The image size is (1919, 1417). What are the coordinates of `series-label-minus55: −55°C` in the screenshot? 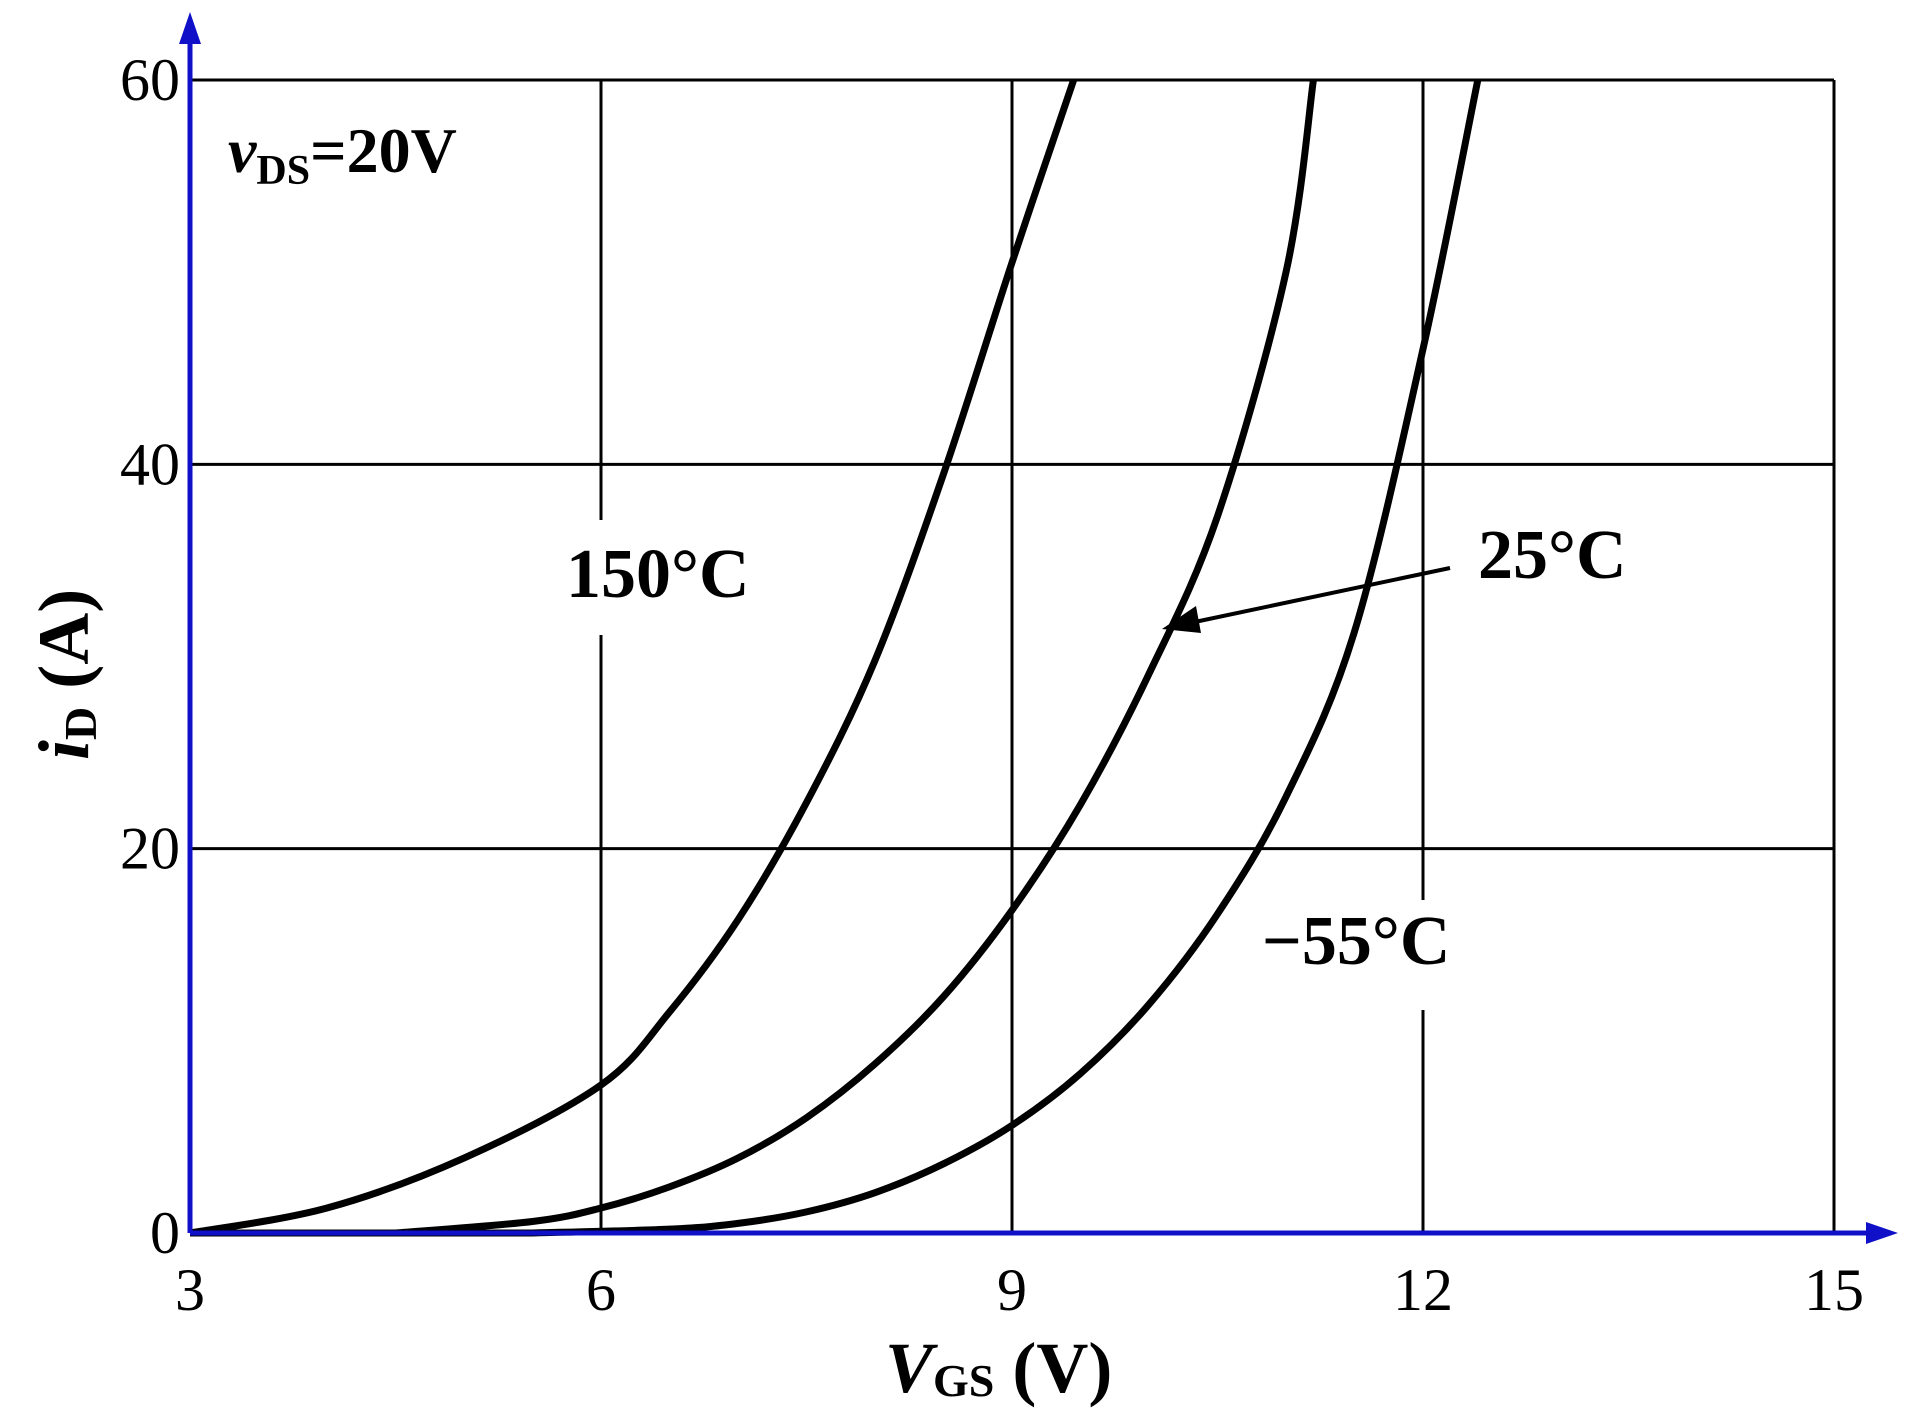 It's located at (1356, 941).